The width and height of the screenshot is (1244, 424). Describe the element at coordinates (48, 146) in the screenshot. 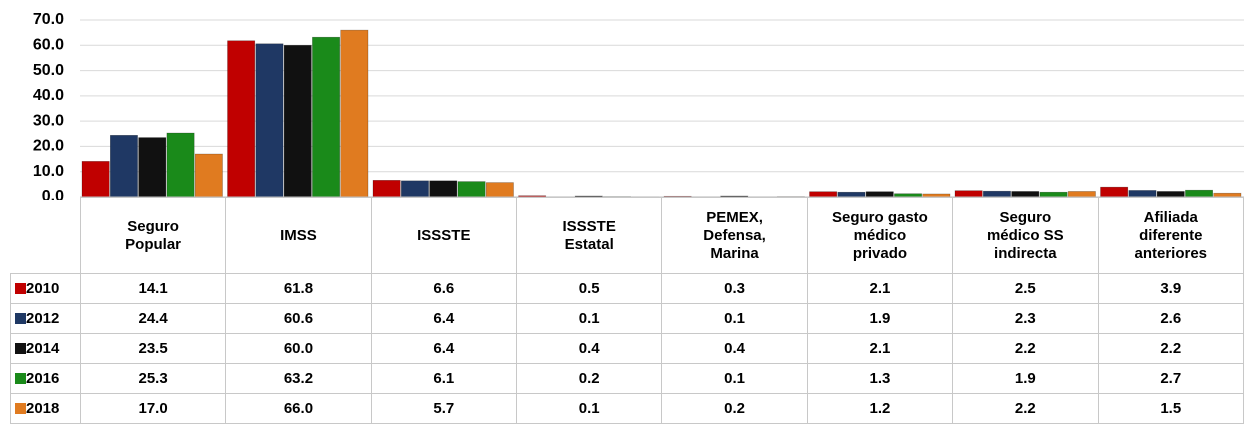

I see `y-tick-label: 20.0` at that location.